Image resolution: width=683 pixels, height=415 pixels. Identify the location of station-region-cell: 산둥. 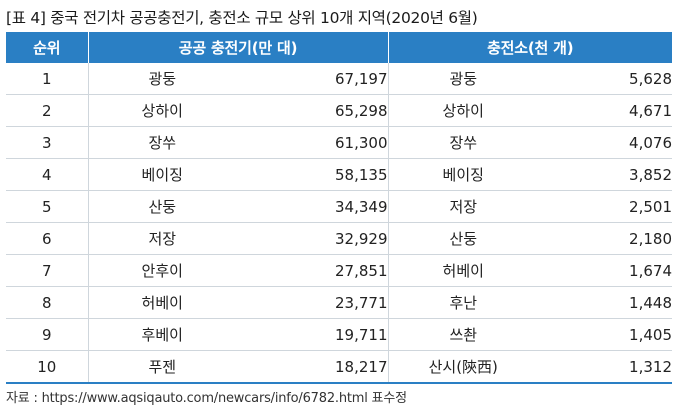
(462, 238).